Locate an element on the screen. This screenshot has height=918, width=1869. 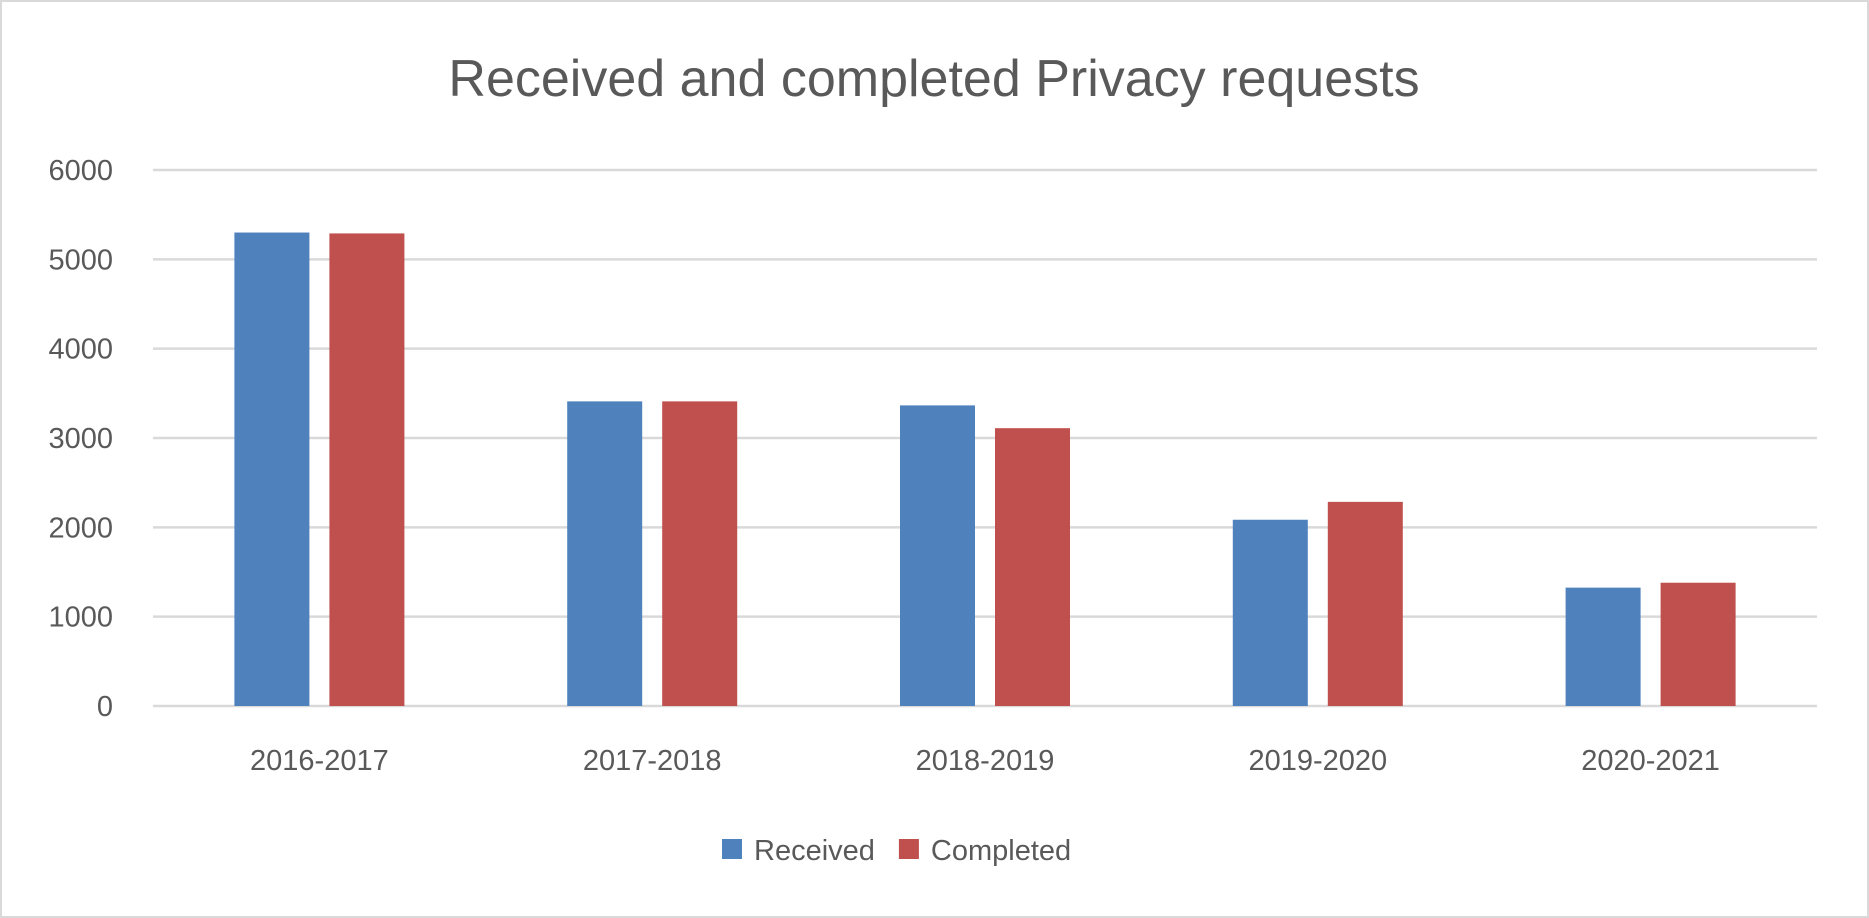
y-tick-label: 0 is located at coordinates (105, 707).